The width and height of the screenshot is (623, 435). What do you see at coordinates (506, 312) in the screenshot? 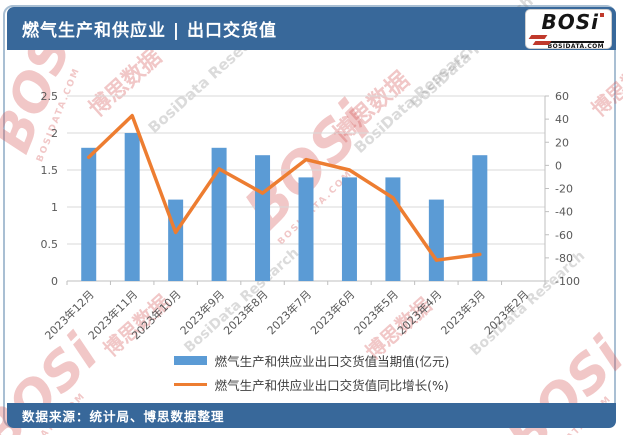
I see `x-axis-tick-label: 2023年2月` at bounding box center [506, 312].